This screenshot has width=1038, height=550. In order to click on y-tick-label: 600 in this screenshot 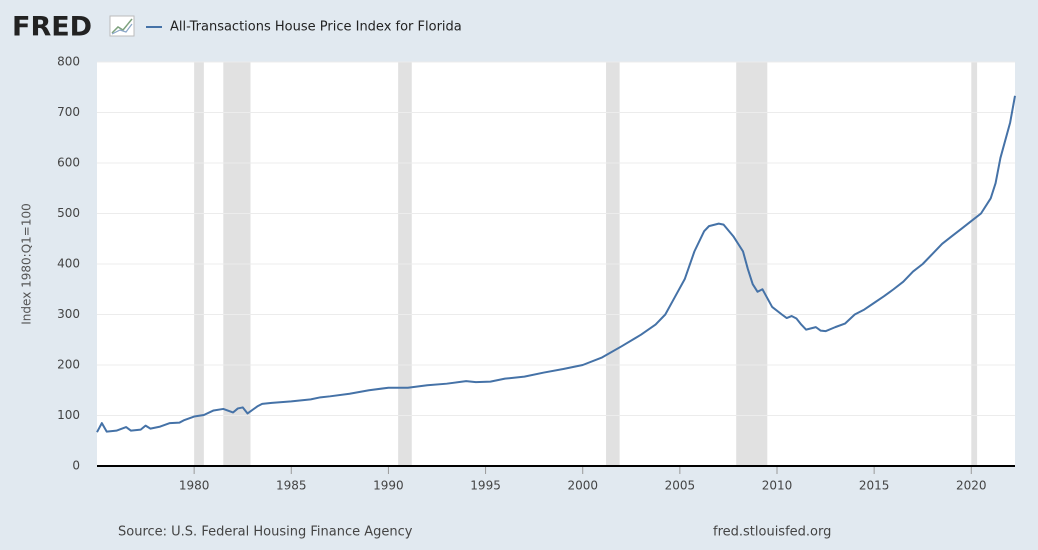, I will do `click(68, 163)`.